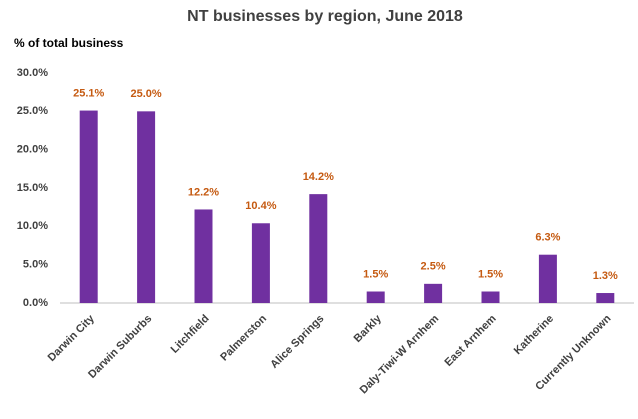 The image size is (638, 419). Describe the element at coordinates (32, 188) in the screenshot. I see `y-tick-label: 15.0%` at that location.